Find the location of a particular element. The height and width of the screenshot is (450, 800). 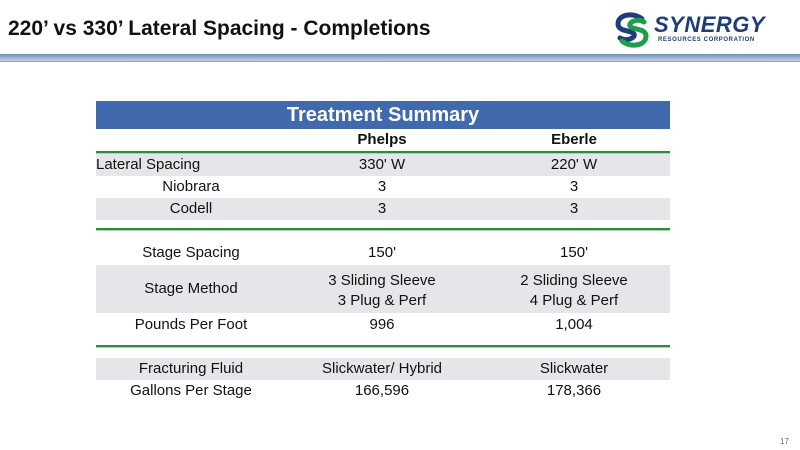

table-row: Stage Spacing 150' 150' is located at coordinates (383, 253).